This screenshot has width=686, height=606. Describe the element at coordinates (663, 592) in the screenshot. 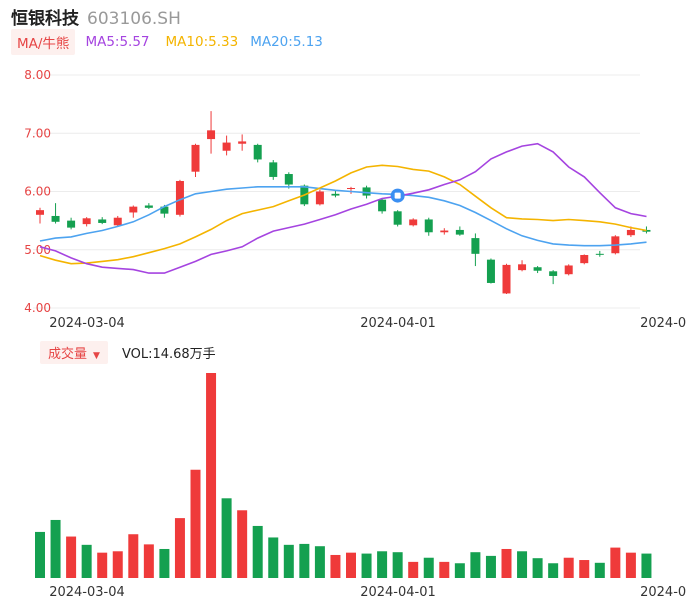

I see `volume-date-label: 2024-04-30` at that location.